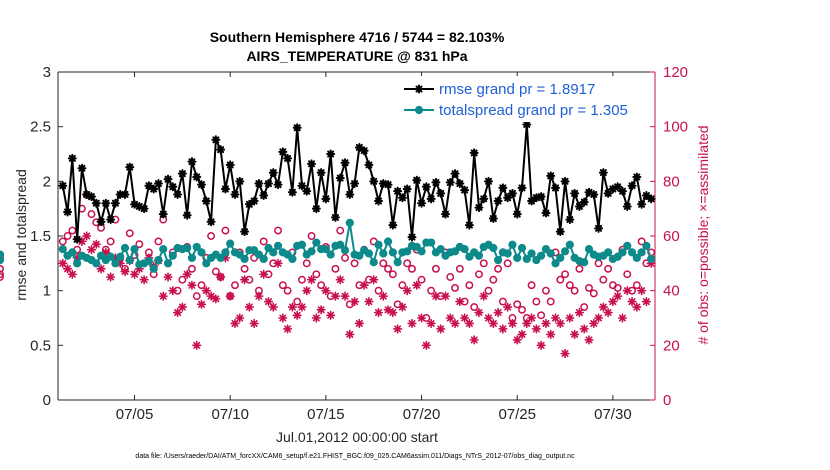 This screenshot has height=470, width=830. I want to click on y-tick-label-right: 120, so click(675, 72).